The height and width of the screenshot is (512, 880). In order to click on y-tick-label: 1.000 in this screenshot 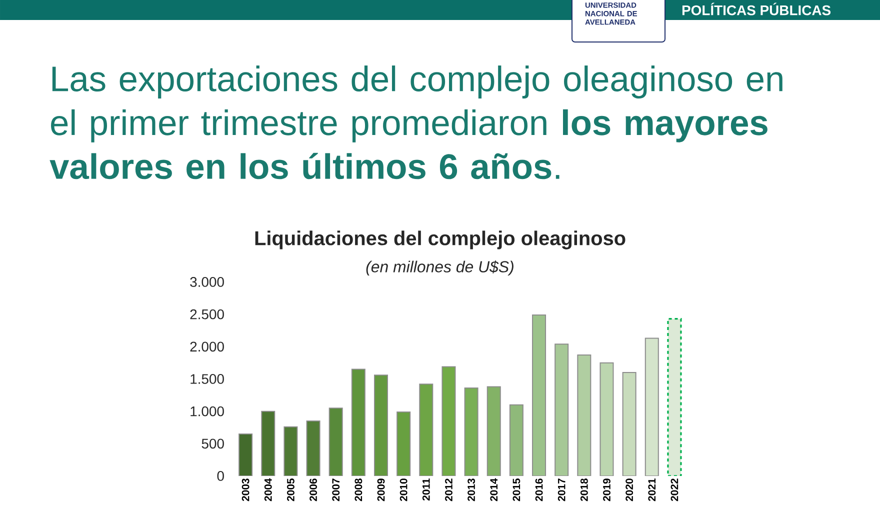, I will do `click(207, 411)`.